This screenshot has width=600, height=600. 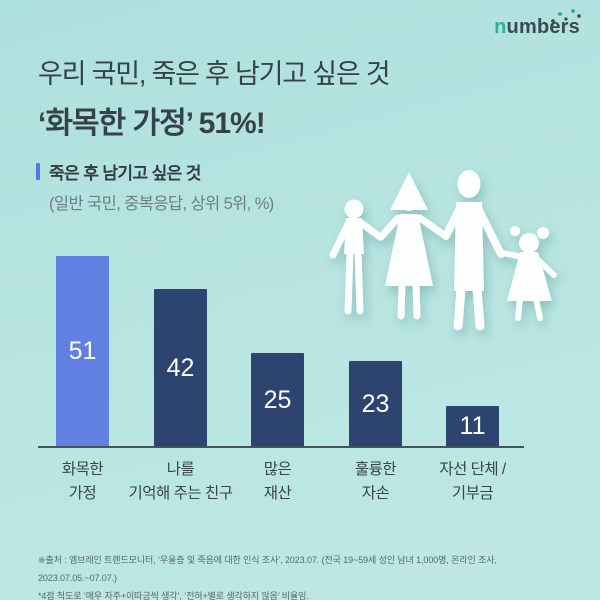 What do you see at coordinates (375, 481) in the screenshot?
I see `bar-category-label: 훌륭한 자손` at bounding box center [375, 481].